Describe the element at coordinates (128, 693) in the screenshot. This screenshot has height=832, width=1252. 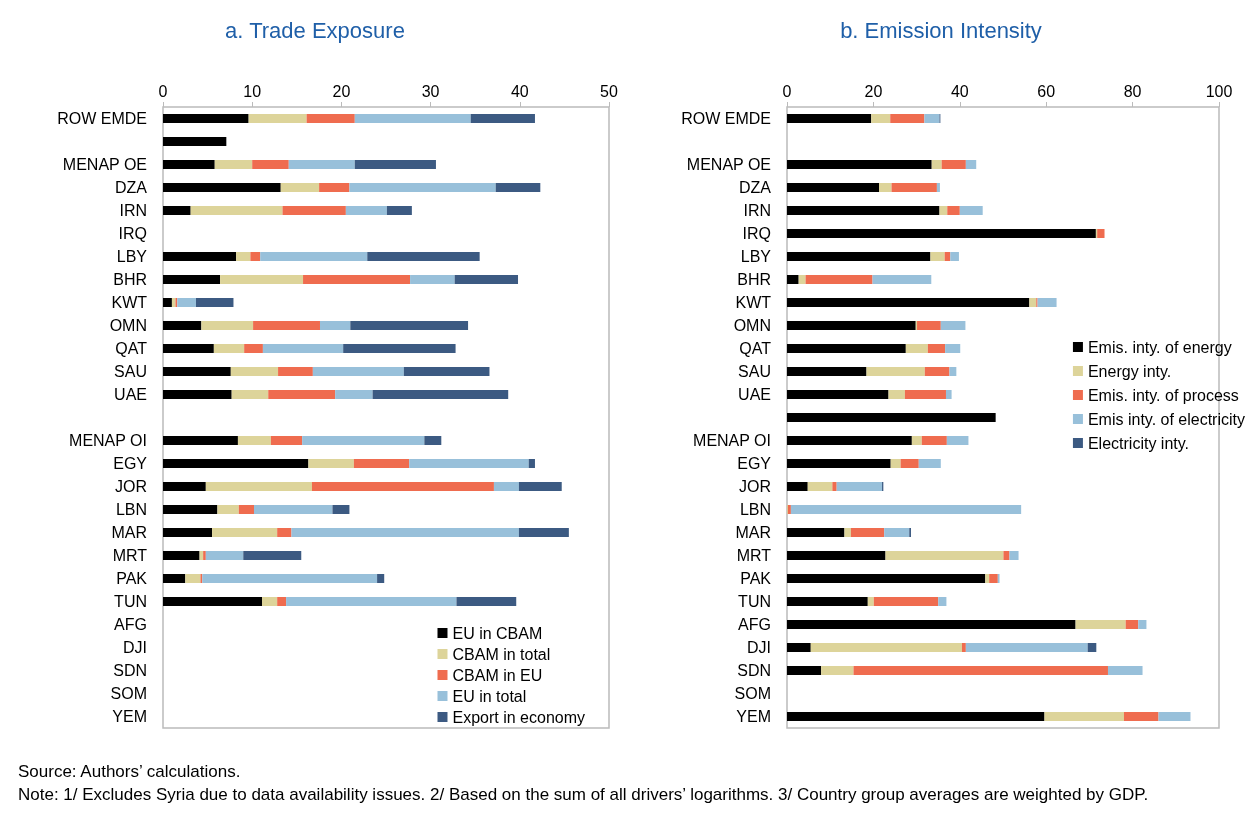
I see `y-tick-label: SOM` at that location.